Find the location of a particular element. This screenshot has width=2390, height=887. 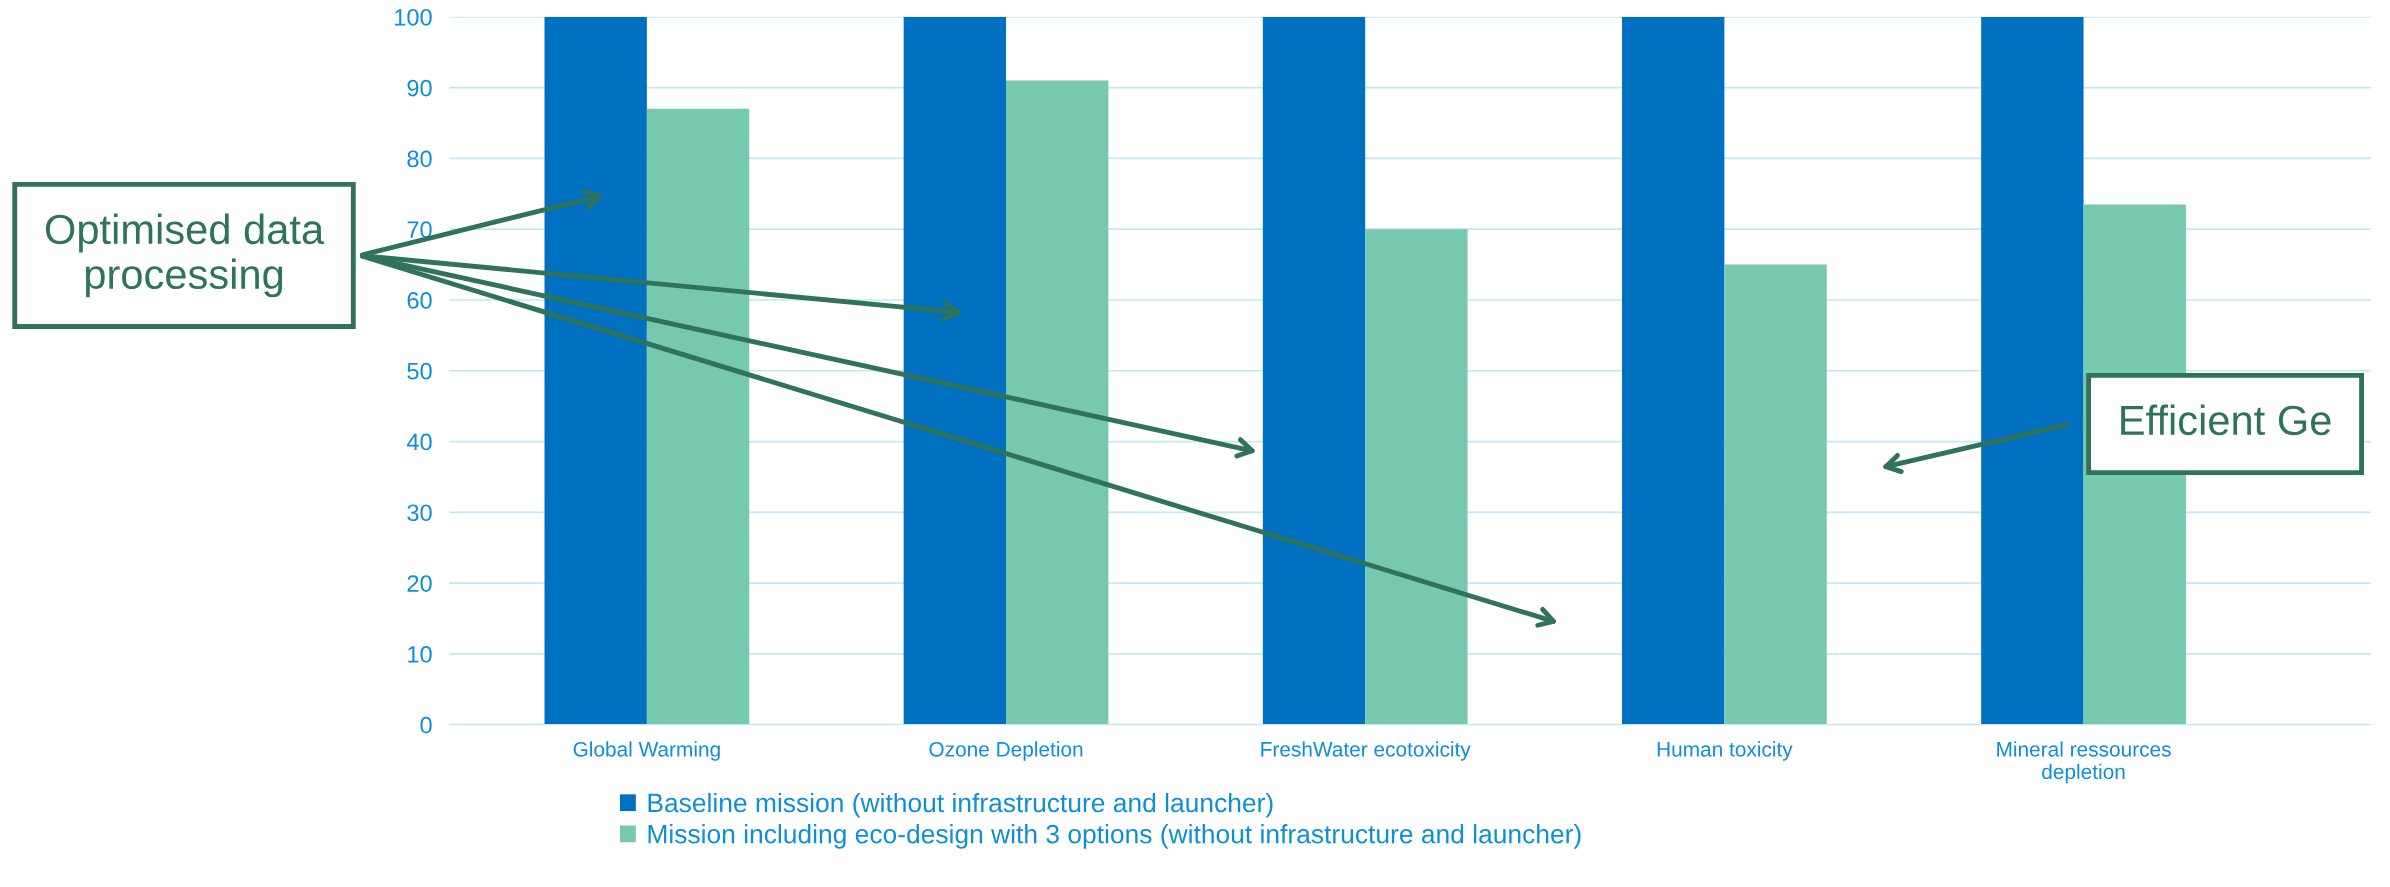

y-tick-label: 50 is located at coordinates (419, 371).